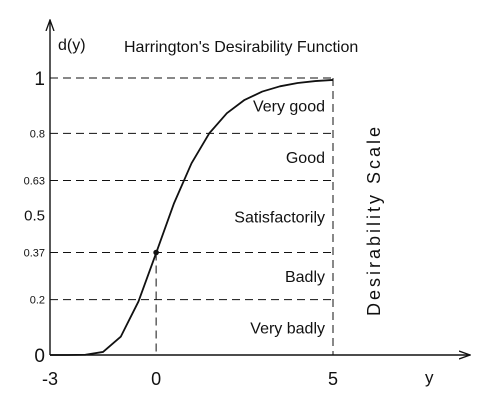  Describe the element at coordinates (50, 379) in the screenshot. I see `x-tick-label: -3` at that location.